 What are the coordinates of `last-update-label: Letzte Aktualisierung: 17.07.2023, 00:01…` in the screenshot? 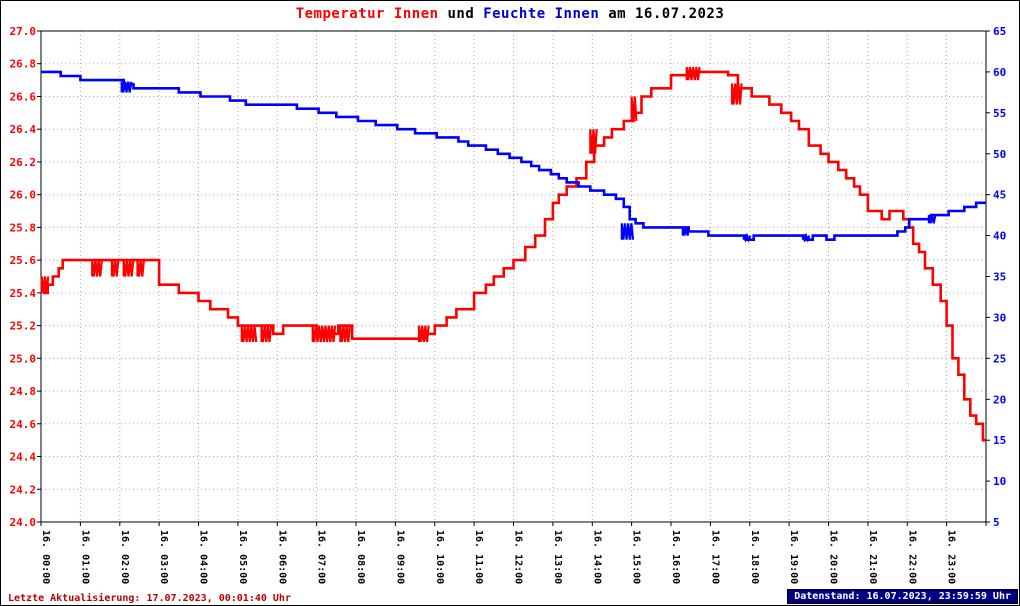 It's located at (149, 598).